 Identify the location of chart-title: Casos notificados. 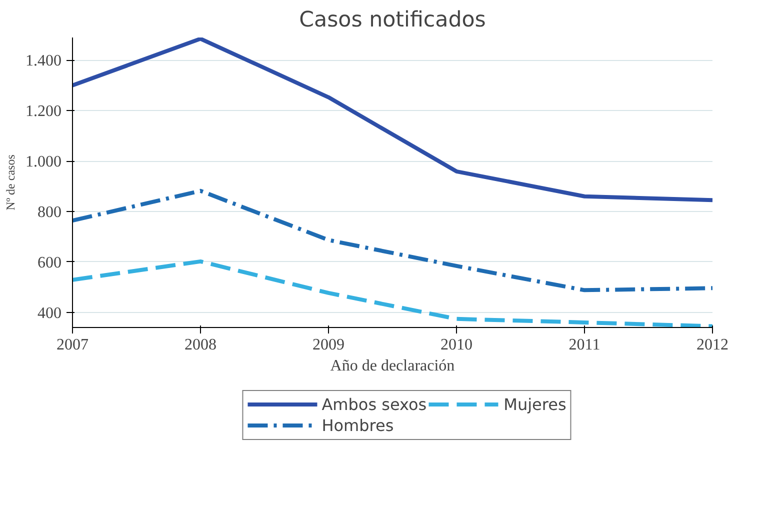
(392, 20).